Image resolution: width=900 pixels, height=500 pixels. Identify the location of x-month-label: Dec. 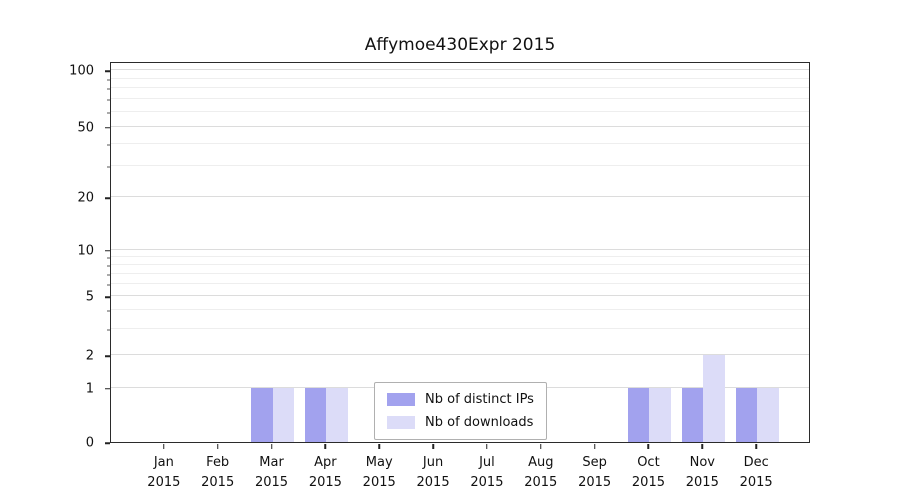
(756, 462).